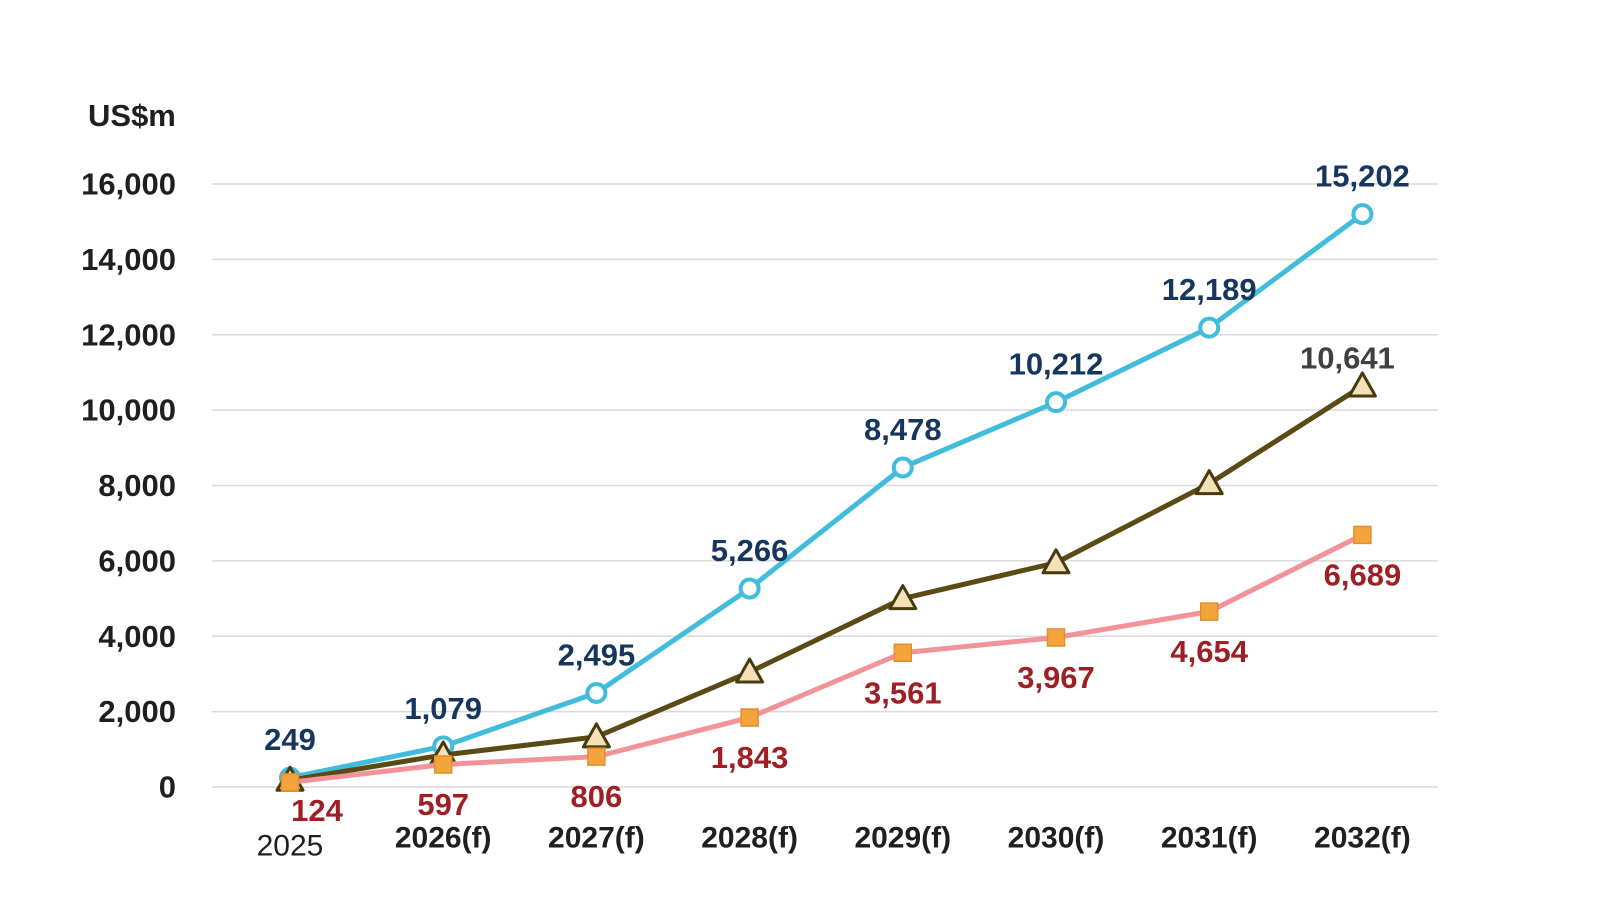 The height and width of the screenshot is (900, 1600). I want to click on y-axis-title: US$m, so click(132, 115).